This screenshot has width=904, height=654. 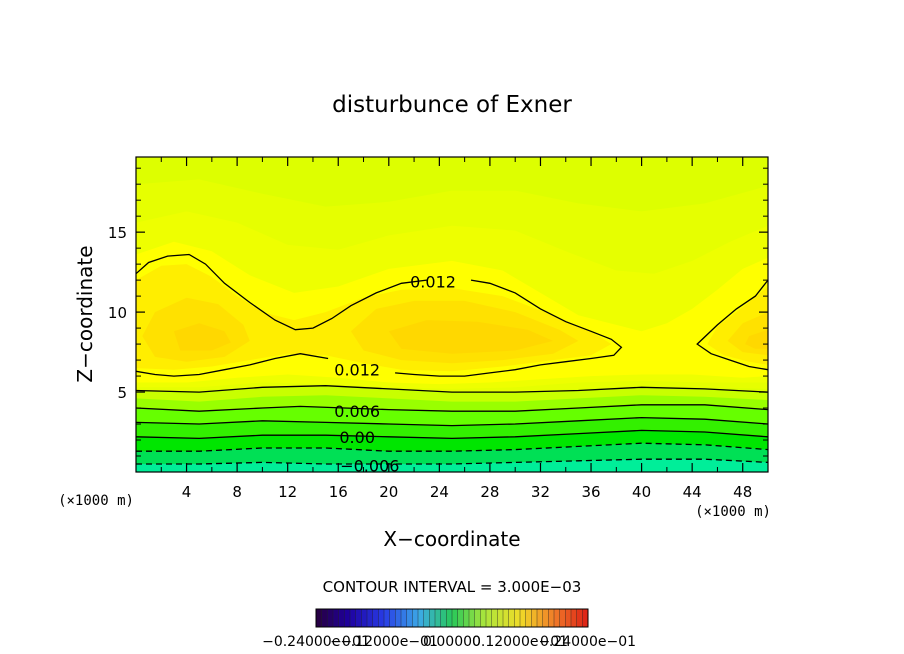 What do you see at coordinates (117, 233) in the screenshot?
I see `y-tick-label: 15` at bounding box center [117, 233].